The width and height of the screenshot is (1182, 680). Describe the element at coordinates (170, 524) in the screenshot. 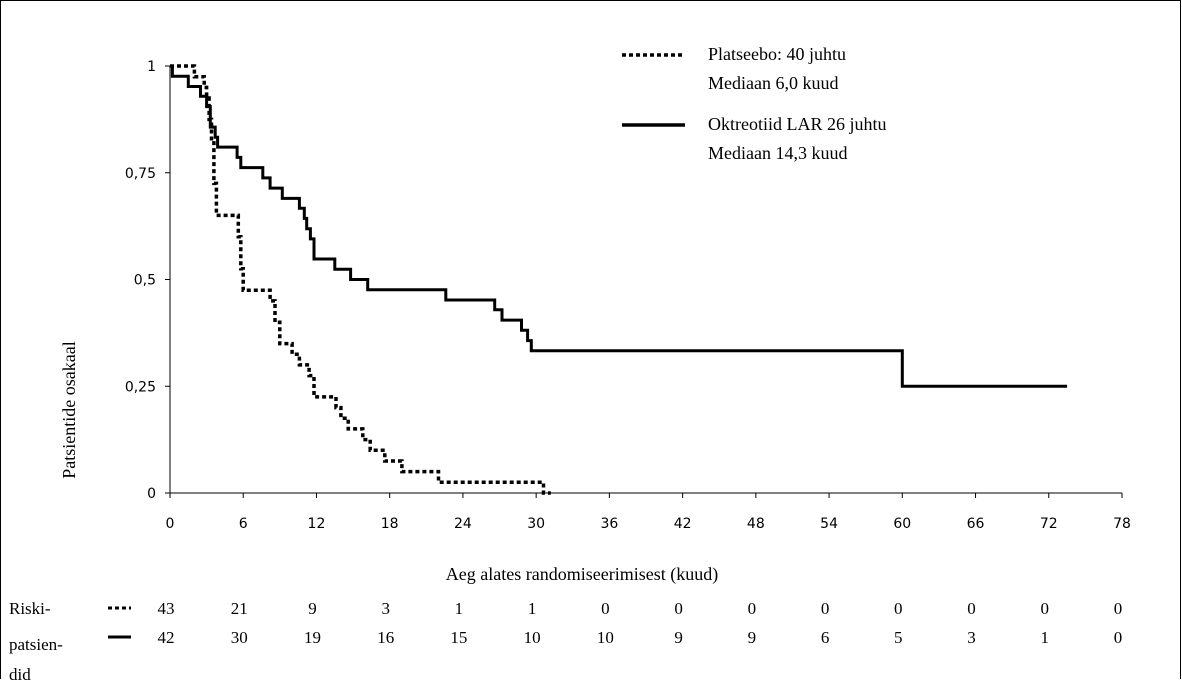

I see `x-tick-label: 0` at that location.